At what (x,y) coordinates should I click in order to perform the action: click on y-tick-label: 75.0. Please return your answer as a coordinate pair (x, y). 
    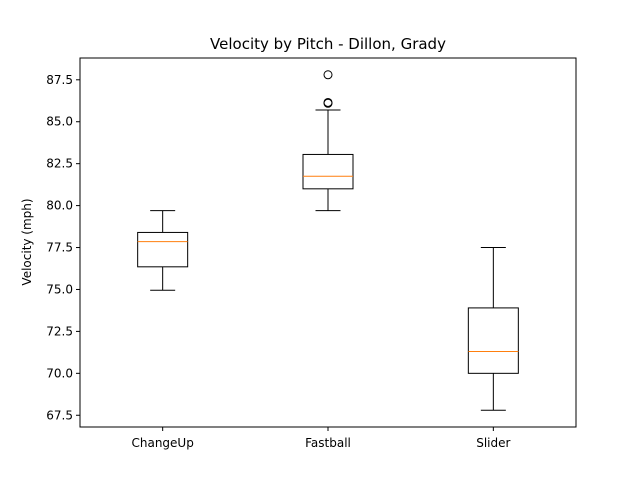
    Looking at the image, I should click on (59, 289).